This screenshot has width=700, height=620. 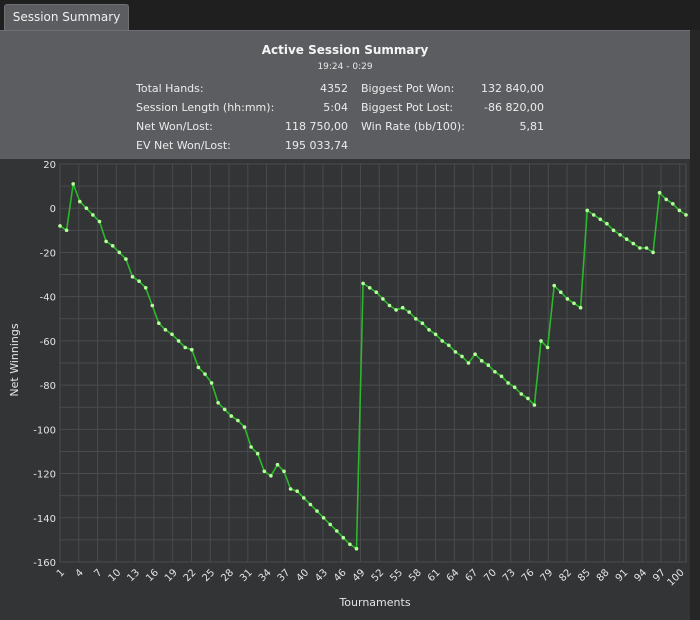 I want to click on ev-net-won-lost-label: EV Net Won/Lost:, so click(x=183, y=145).